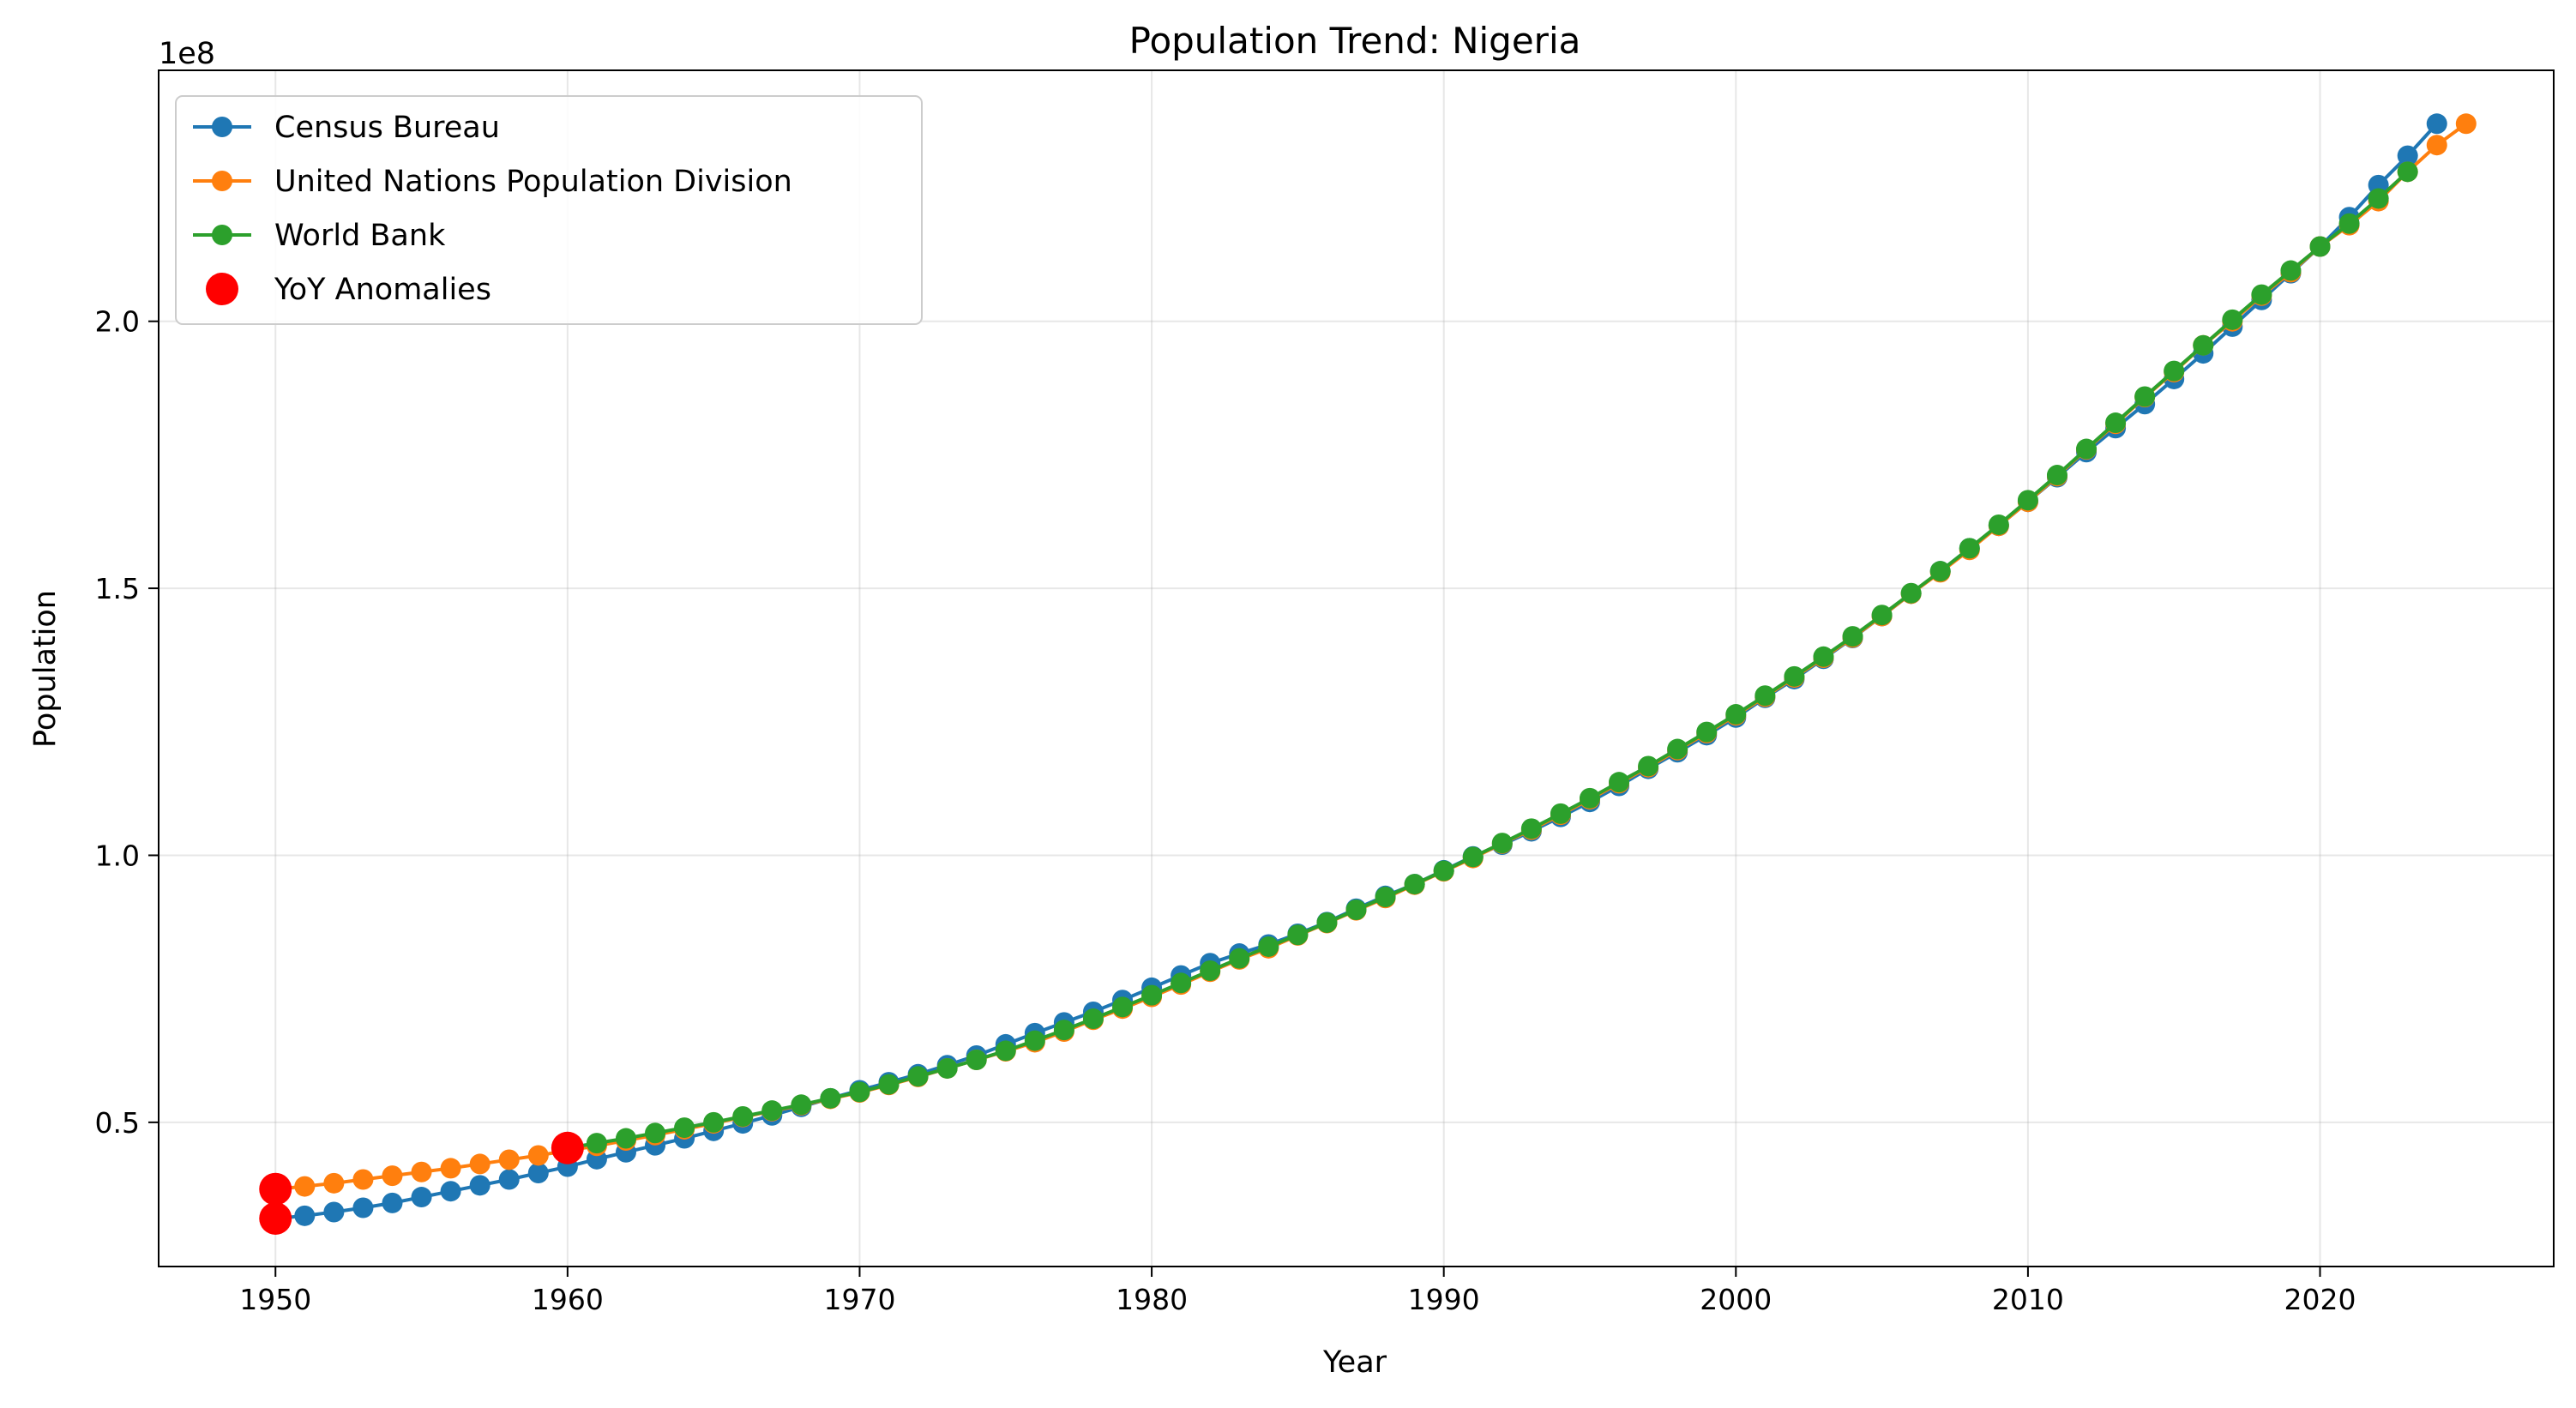 This screenshot has width=2576, height=1408. I want to click on x-tick-label: 2010, so click(2028, 1299).